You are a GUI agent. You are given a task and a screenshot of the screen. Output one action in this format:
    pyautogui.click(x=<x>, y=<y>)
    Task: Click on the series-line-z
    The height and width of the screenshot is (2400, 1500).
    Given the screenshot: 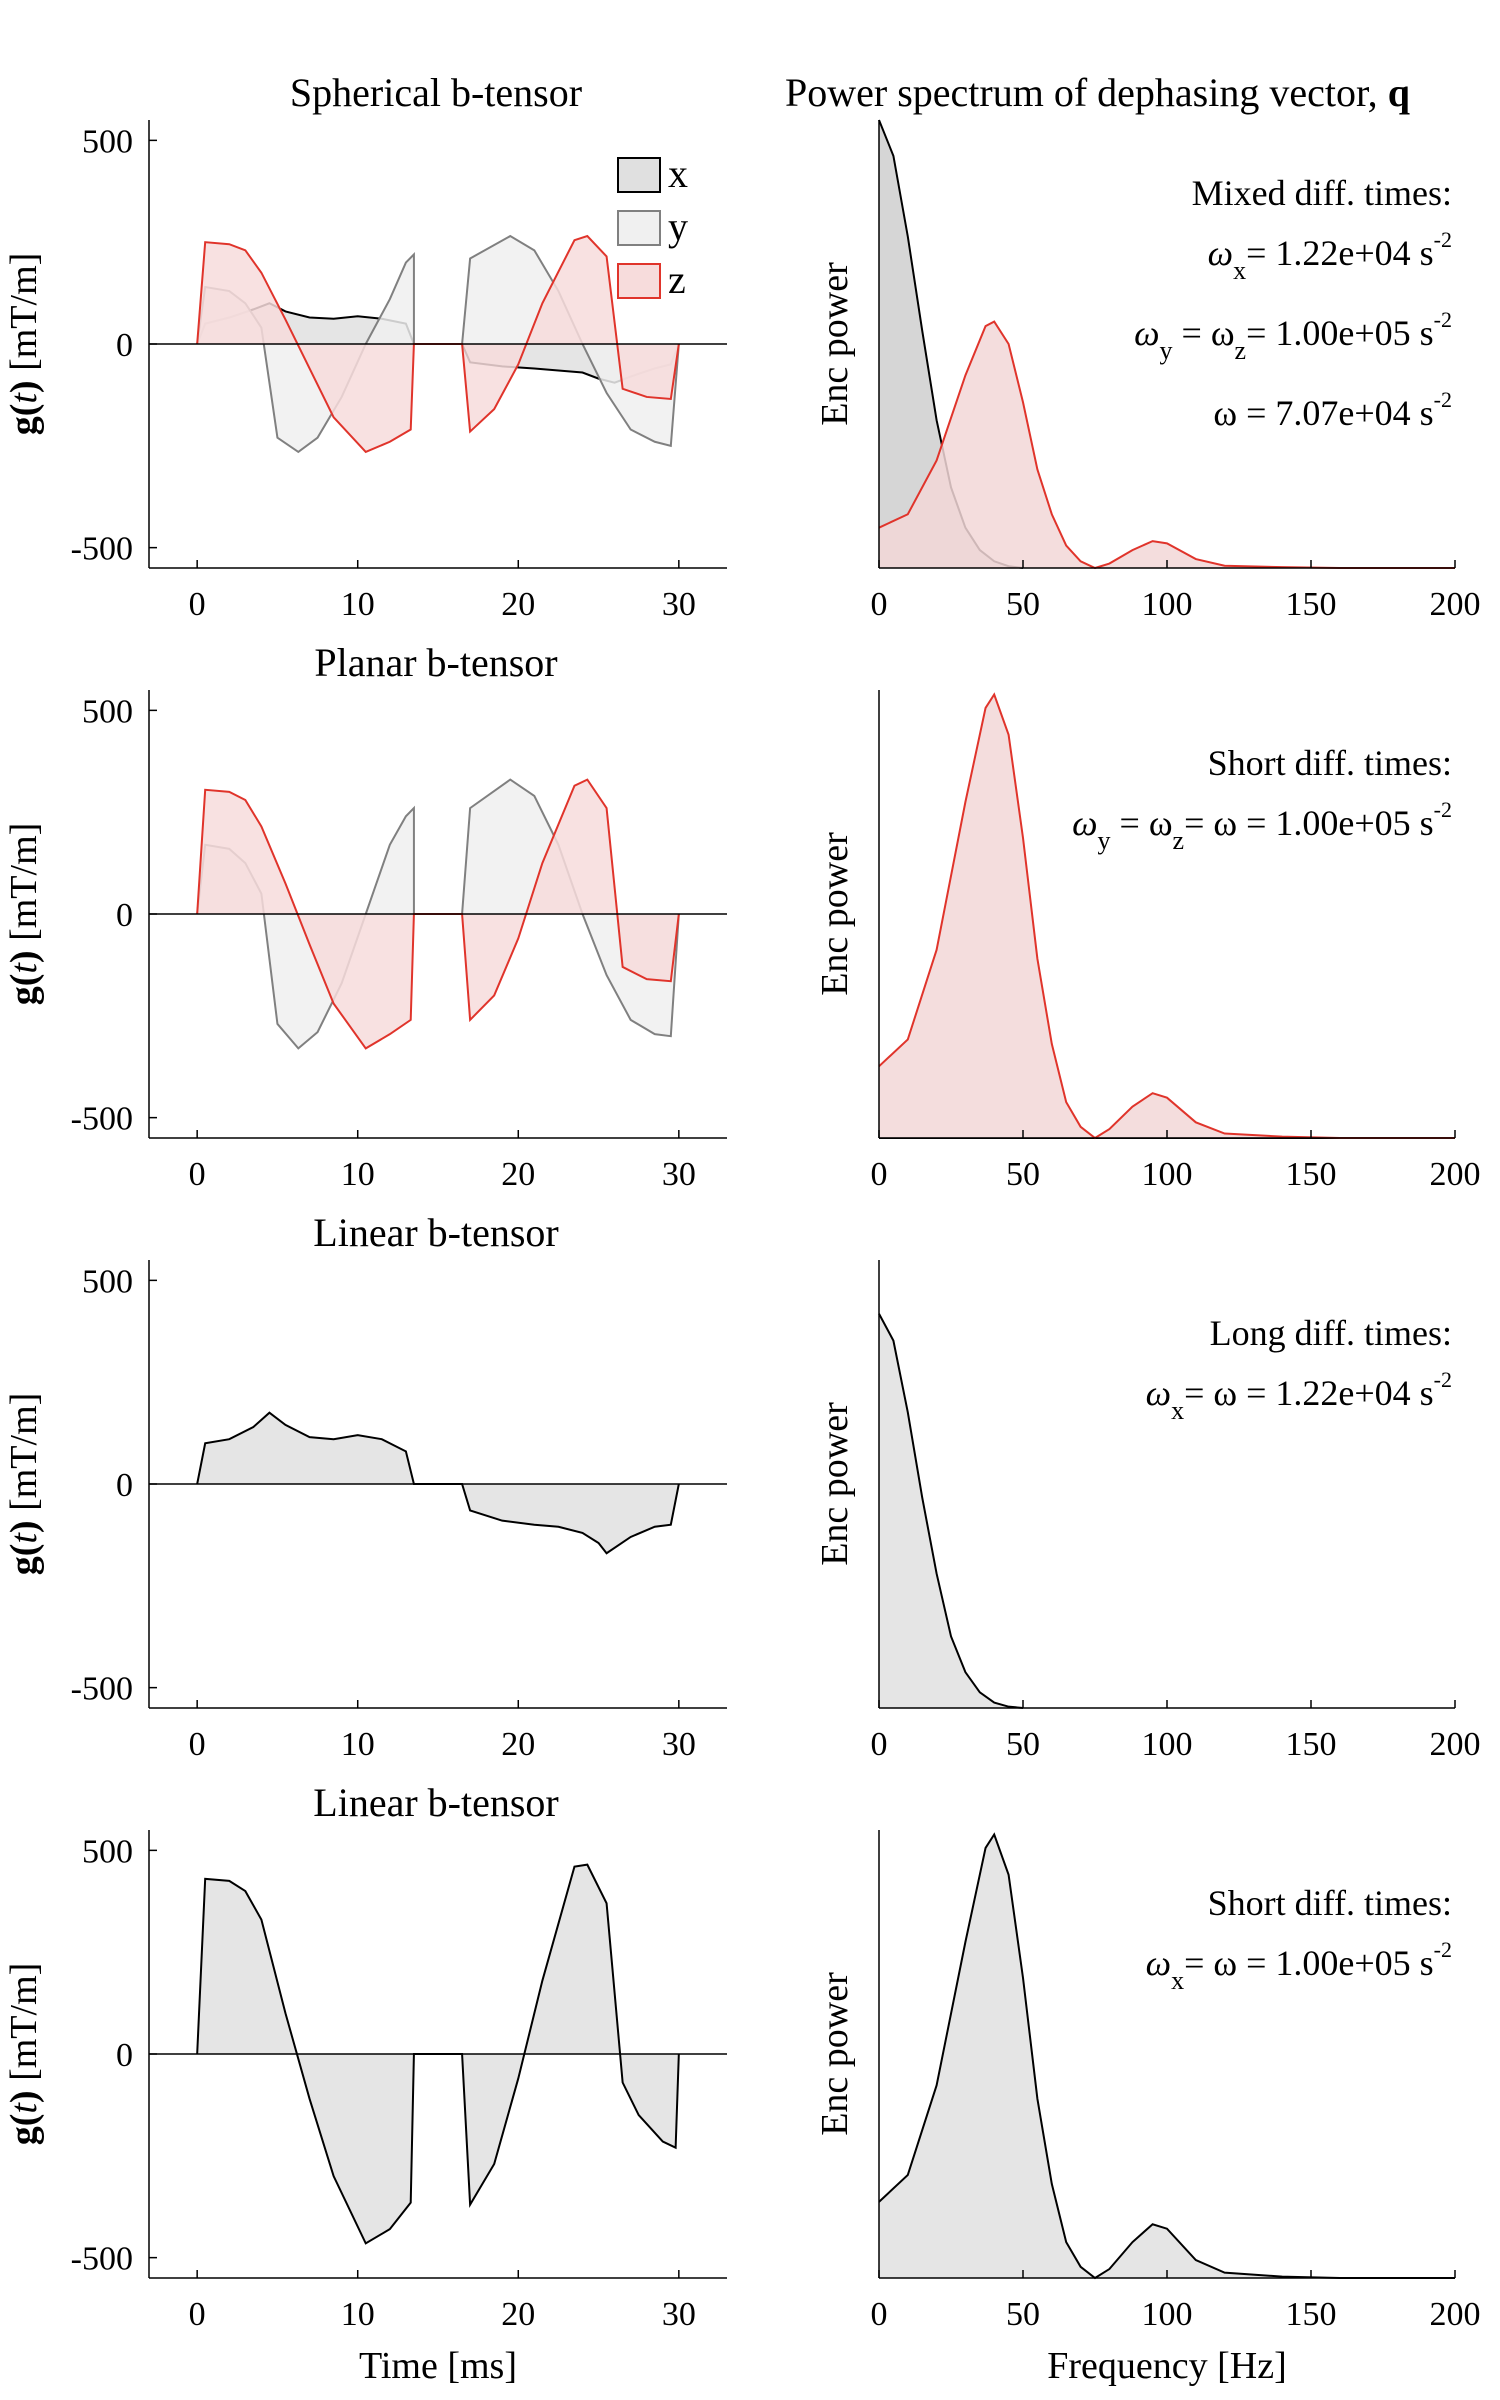 What is the action you would take?
    pyautogui.click(x=1166, y=445)
    